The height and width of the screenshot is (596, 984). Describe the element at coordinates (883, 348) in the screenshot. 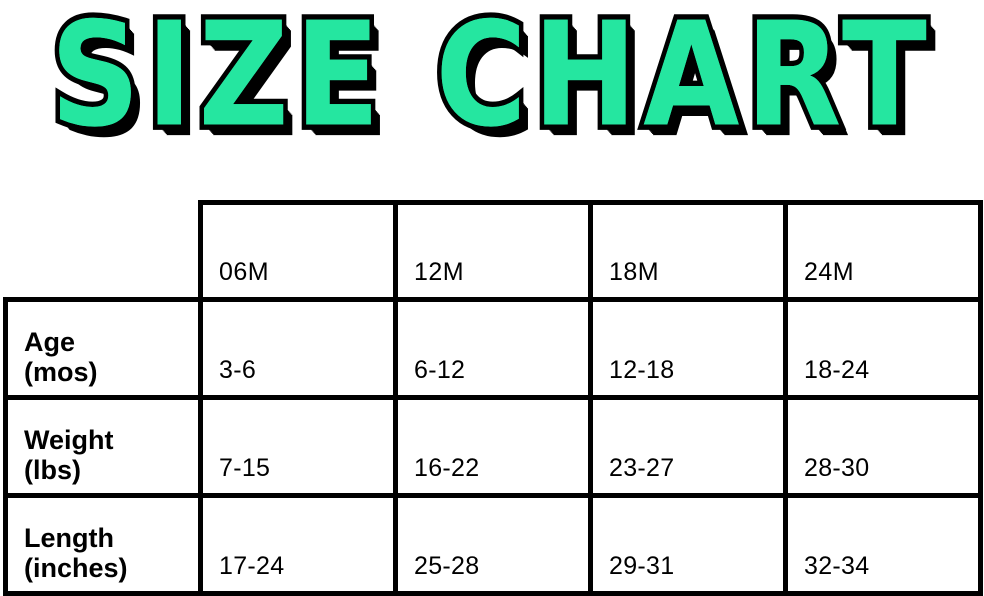

I see `cell-age-24m: 18-24` at that location.